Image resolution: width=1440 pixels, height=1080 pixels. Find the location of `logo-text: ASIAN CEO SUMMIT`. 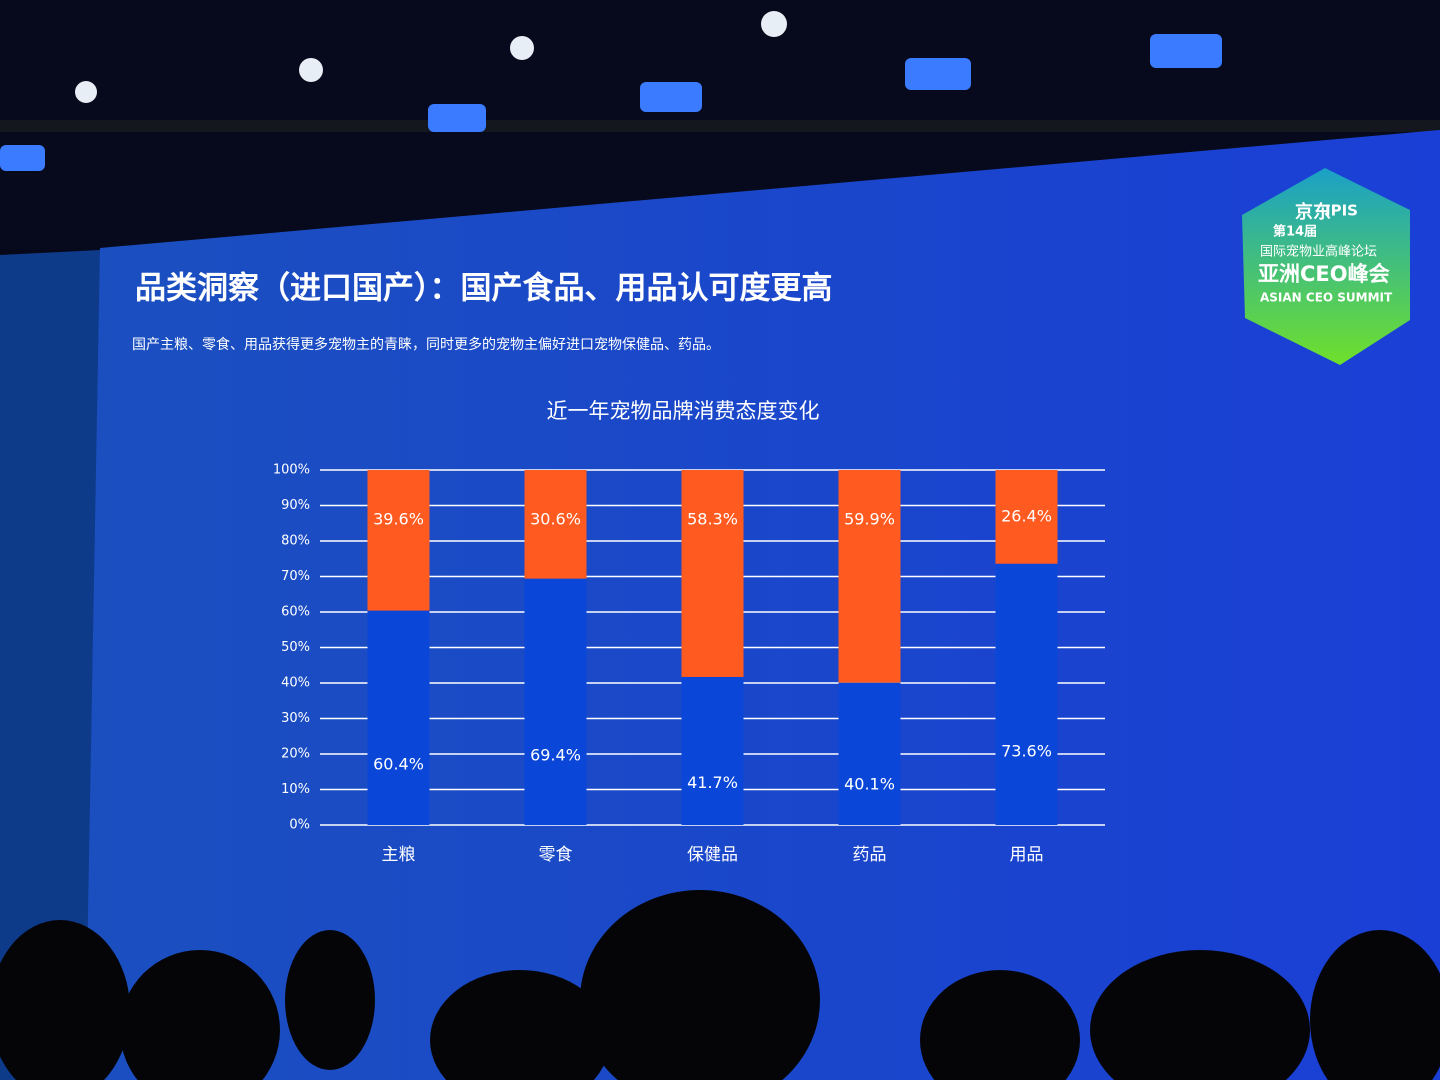

logo-text: ASIAN CEO SUMMIT is located at coordinates (1326, 298).